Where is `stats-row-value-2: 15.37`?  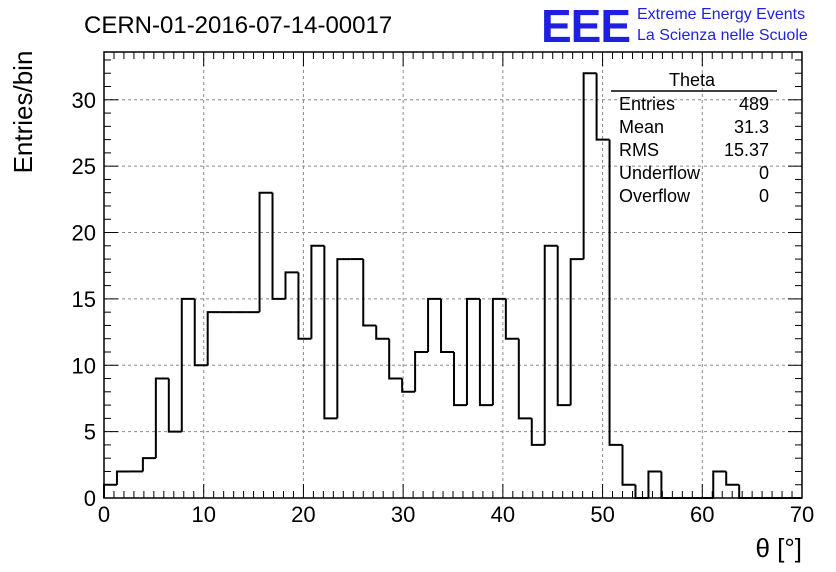 stats-row-value-2: 15.37 is located at coordinates (746, 150).